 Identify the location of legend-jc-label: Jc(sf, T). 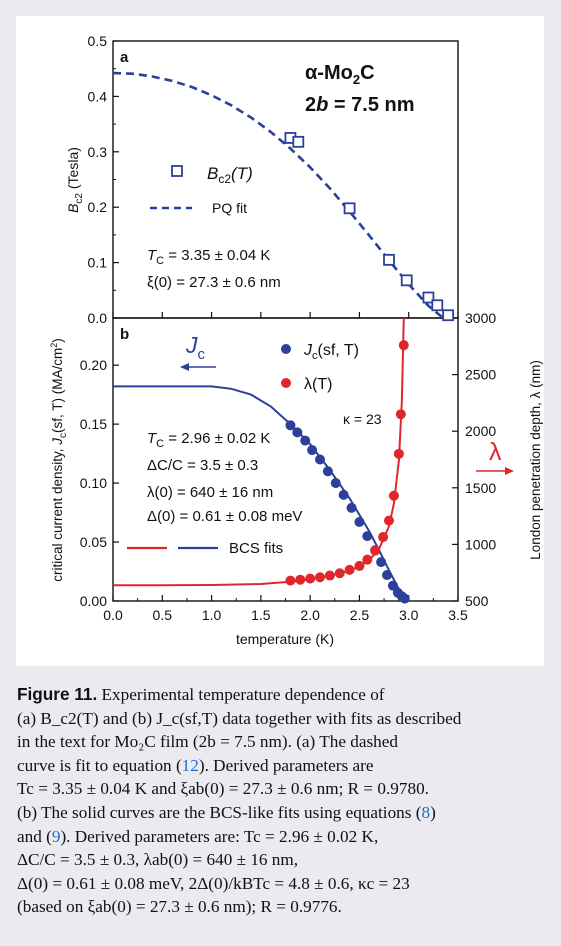
(331, 352).